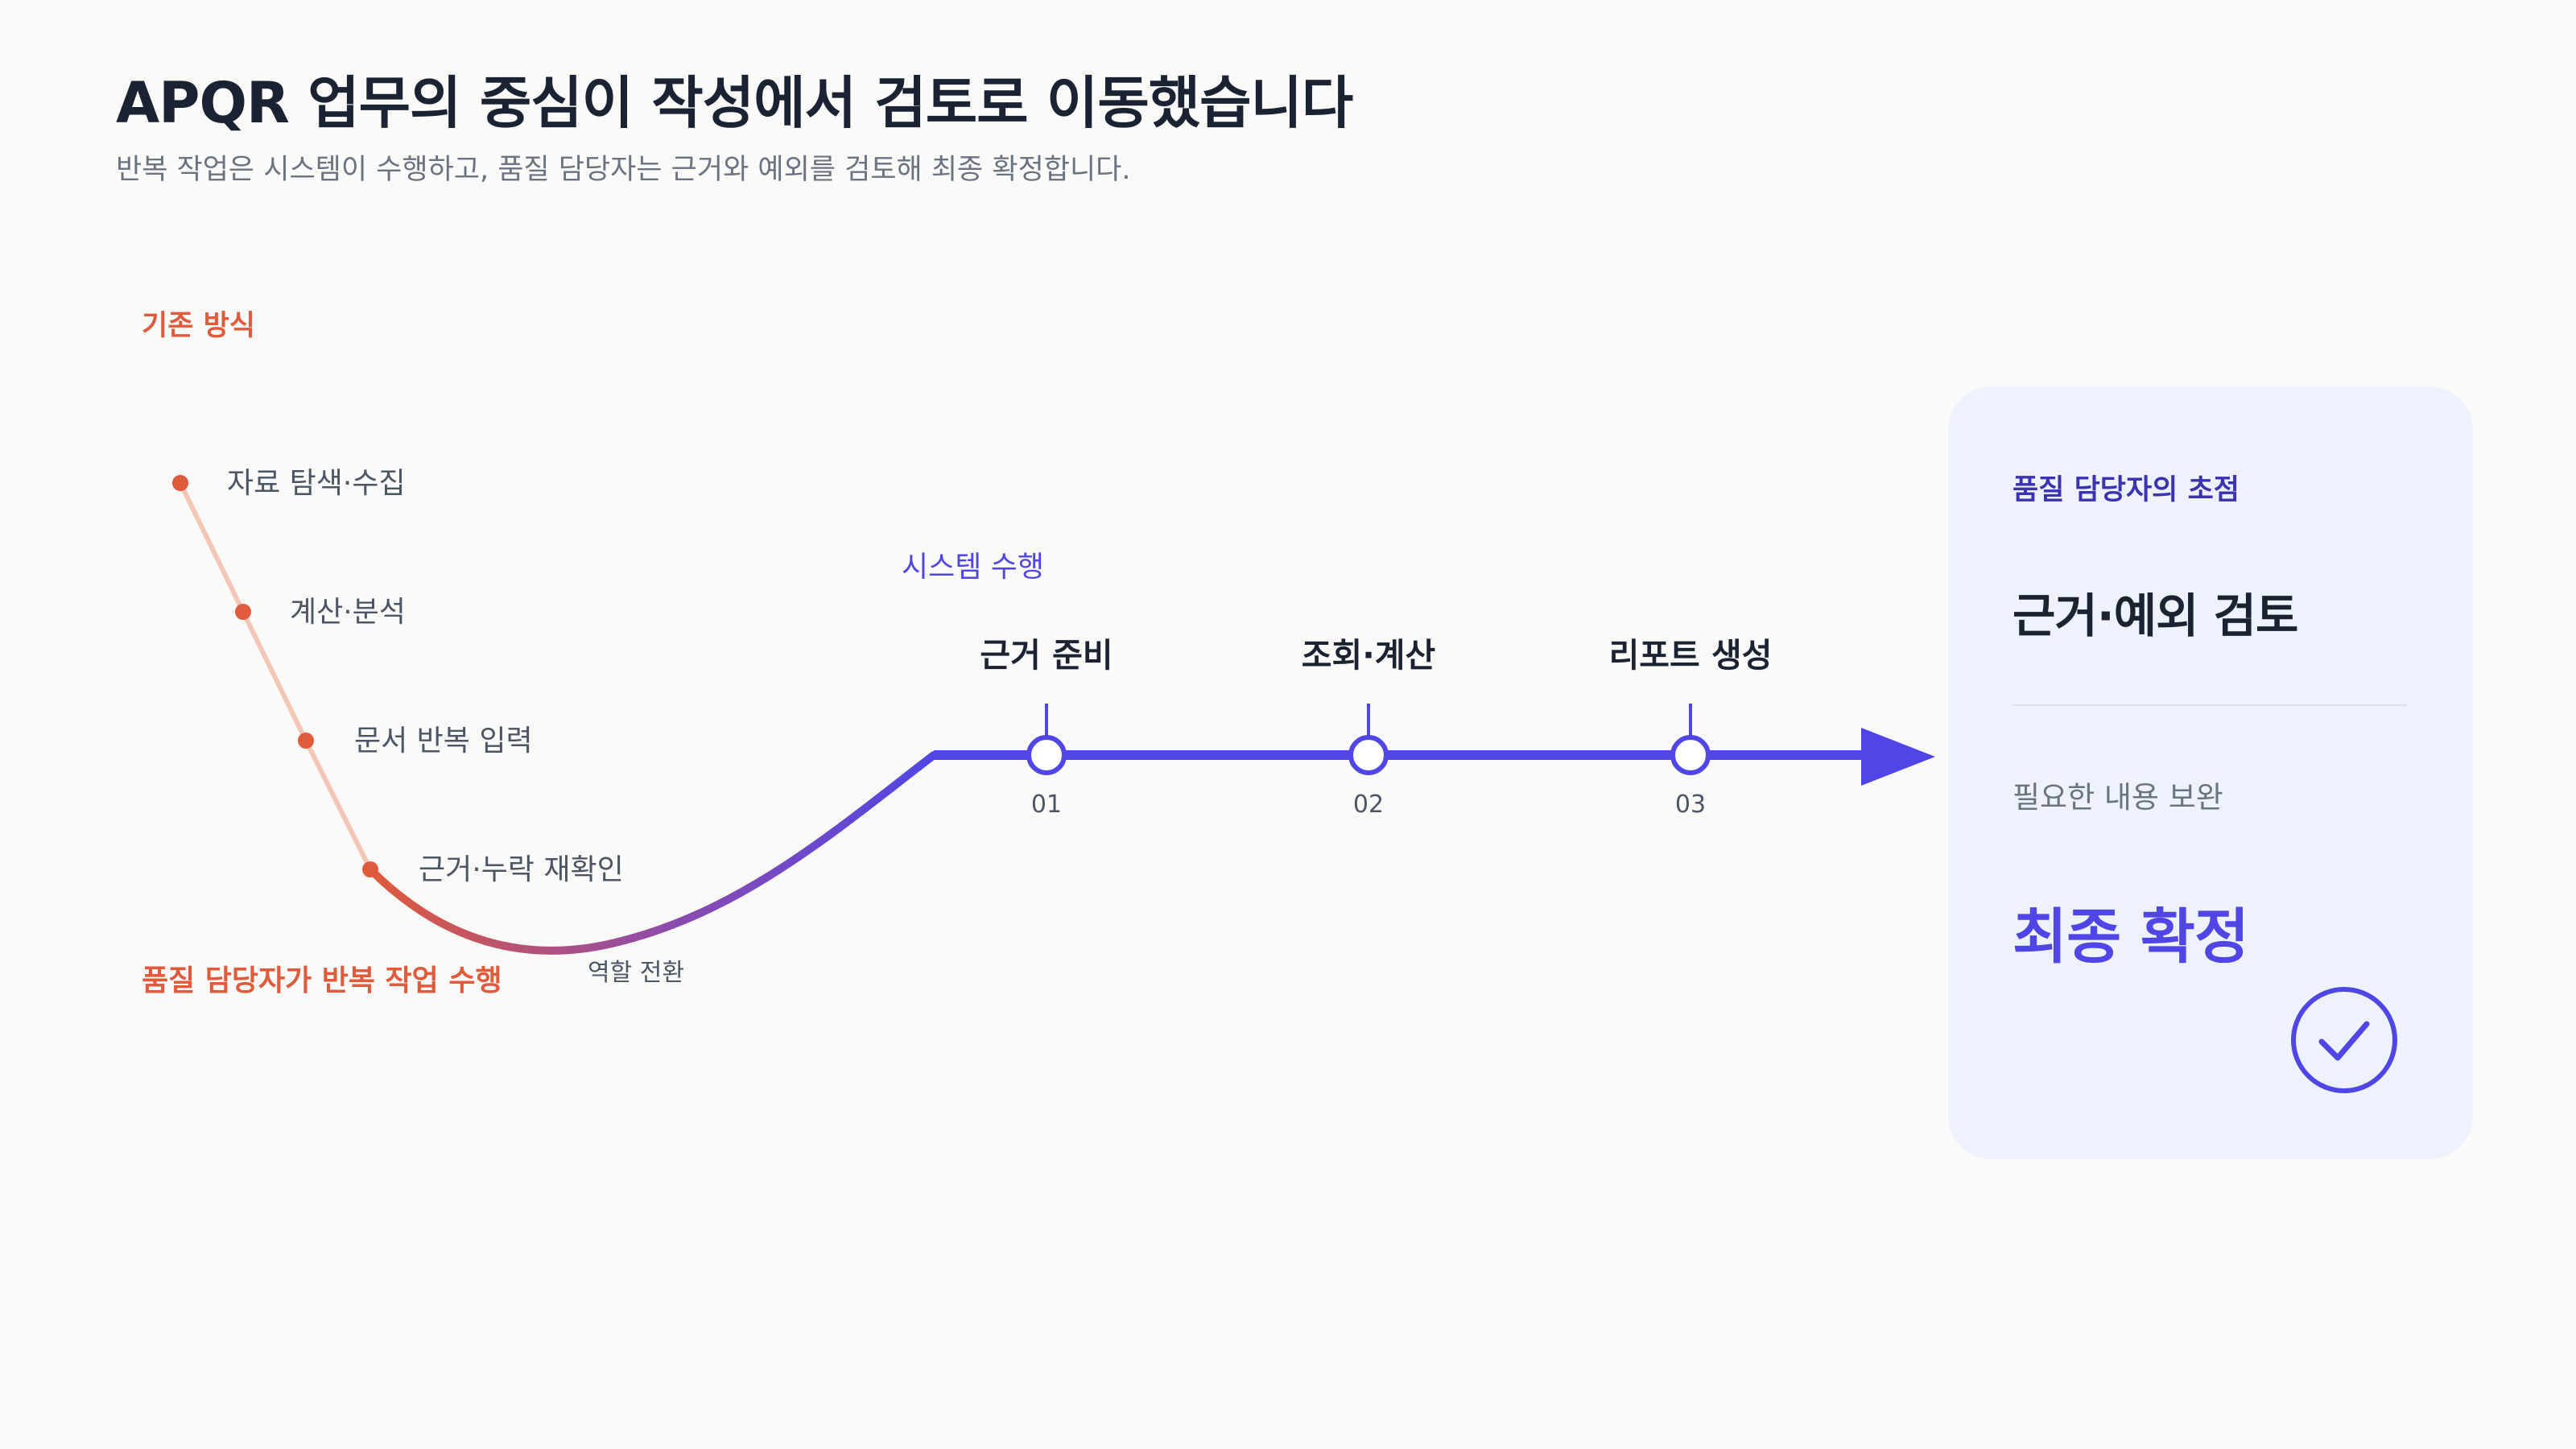 The width and height of the screenshot is (2576, 1449). What do you see at coordinates (2126, 490) in the screenshot?
I see `focus-label: 품질 담당자의 초점` at bounding box center [2126, 490].